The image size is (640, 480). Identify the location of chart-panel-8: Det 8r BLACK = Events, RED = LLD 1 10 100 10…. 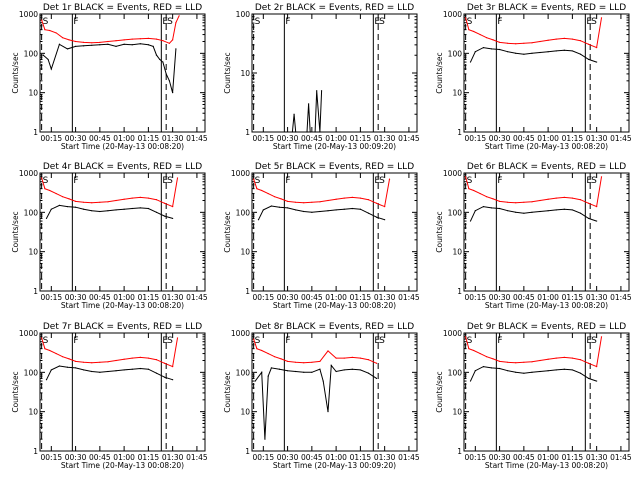
(321, 396).